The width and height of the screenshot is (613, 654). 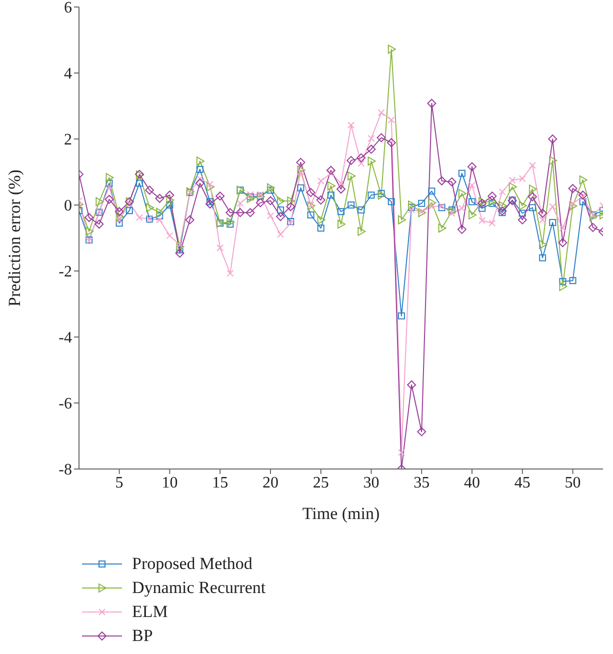 I want to click on y-axis-title: Prediction error (%), so click(x=14, y=238).